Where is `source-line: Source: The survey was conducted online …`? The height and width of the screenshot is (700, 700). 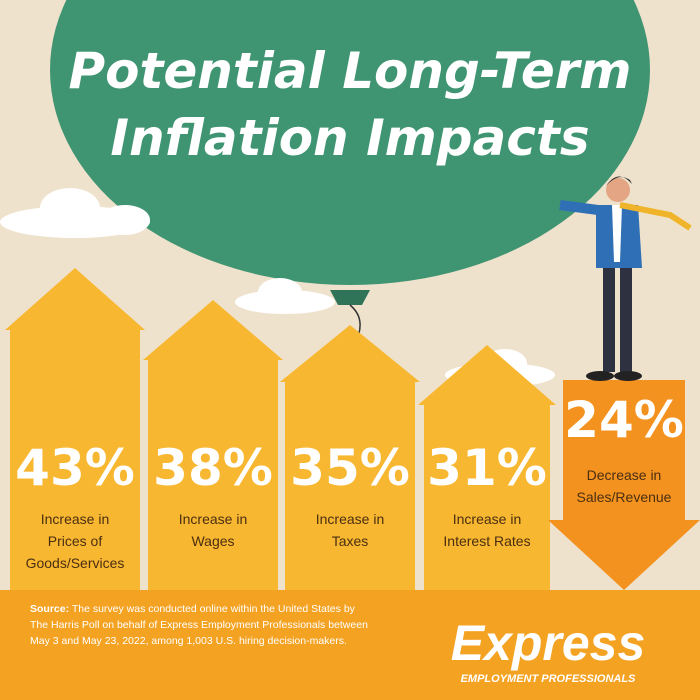
source-line: Source: The survey was conducted online … is located at coordinates (193, 609).